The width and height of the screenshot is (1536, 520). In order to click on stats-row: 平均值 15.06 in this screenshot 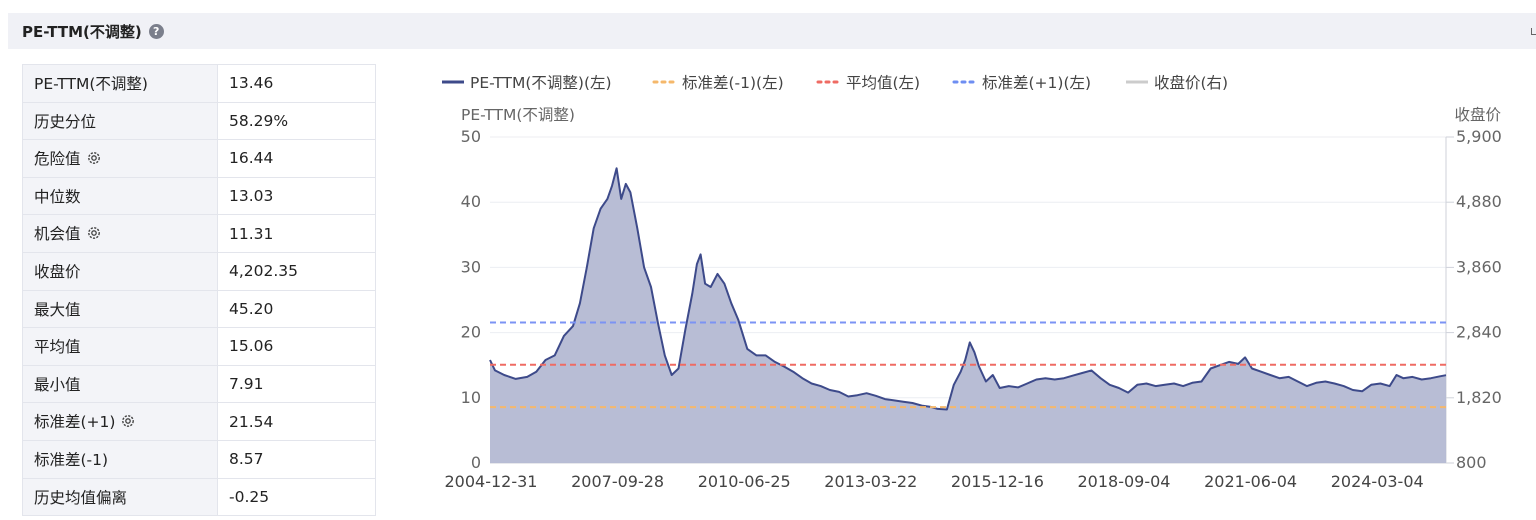, I will do `click(199, 346)`.